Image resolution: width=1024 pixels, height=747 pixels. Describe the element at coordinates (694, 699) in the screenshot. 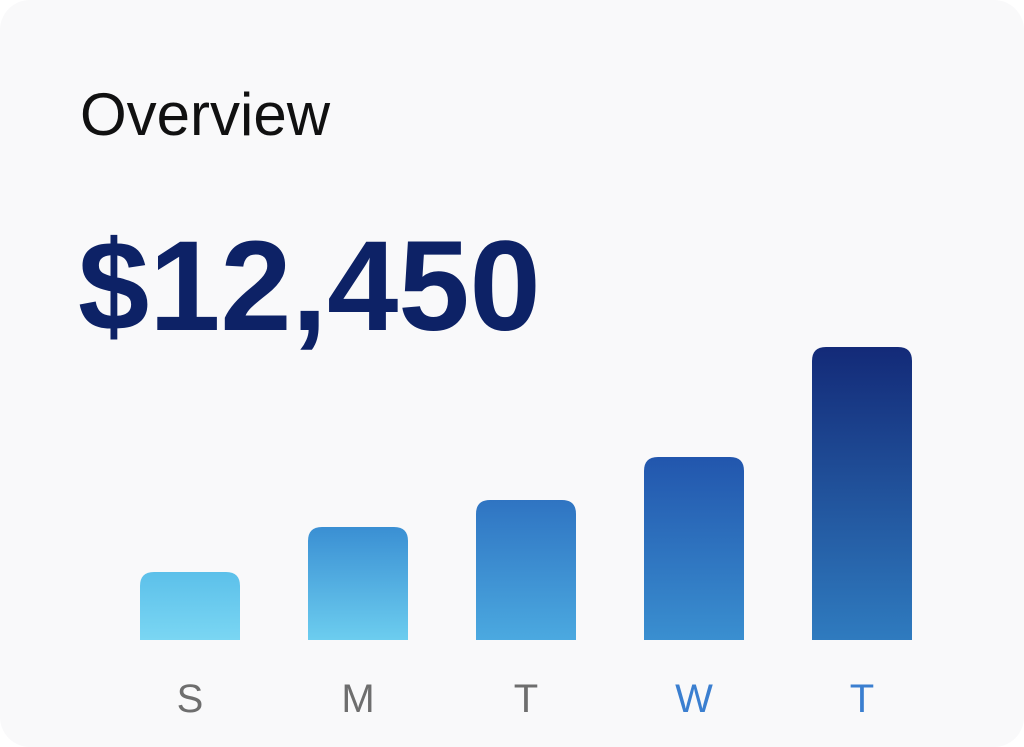

I see `x-tick-label: W` at that location.